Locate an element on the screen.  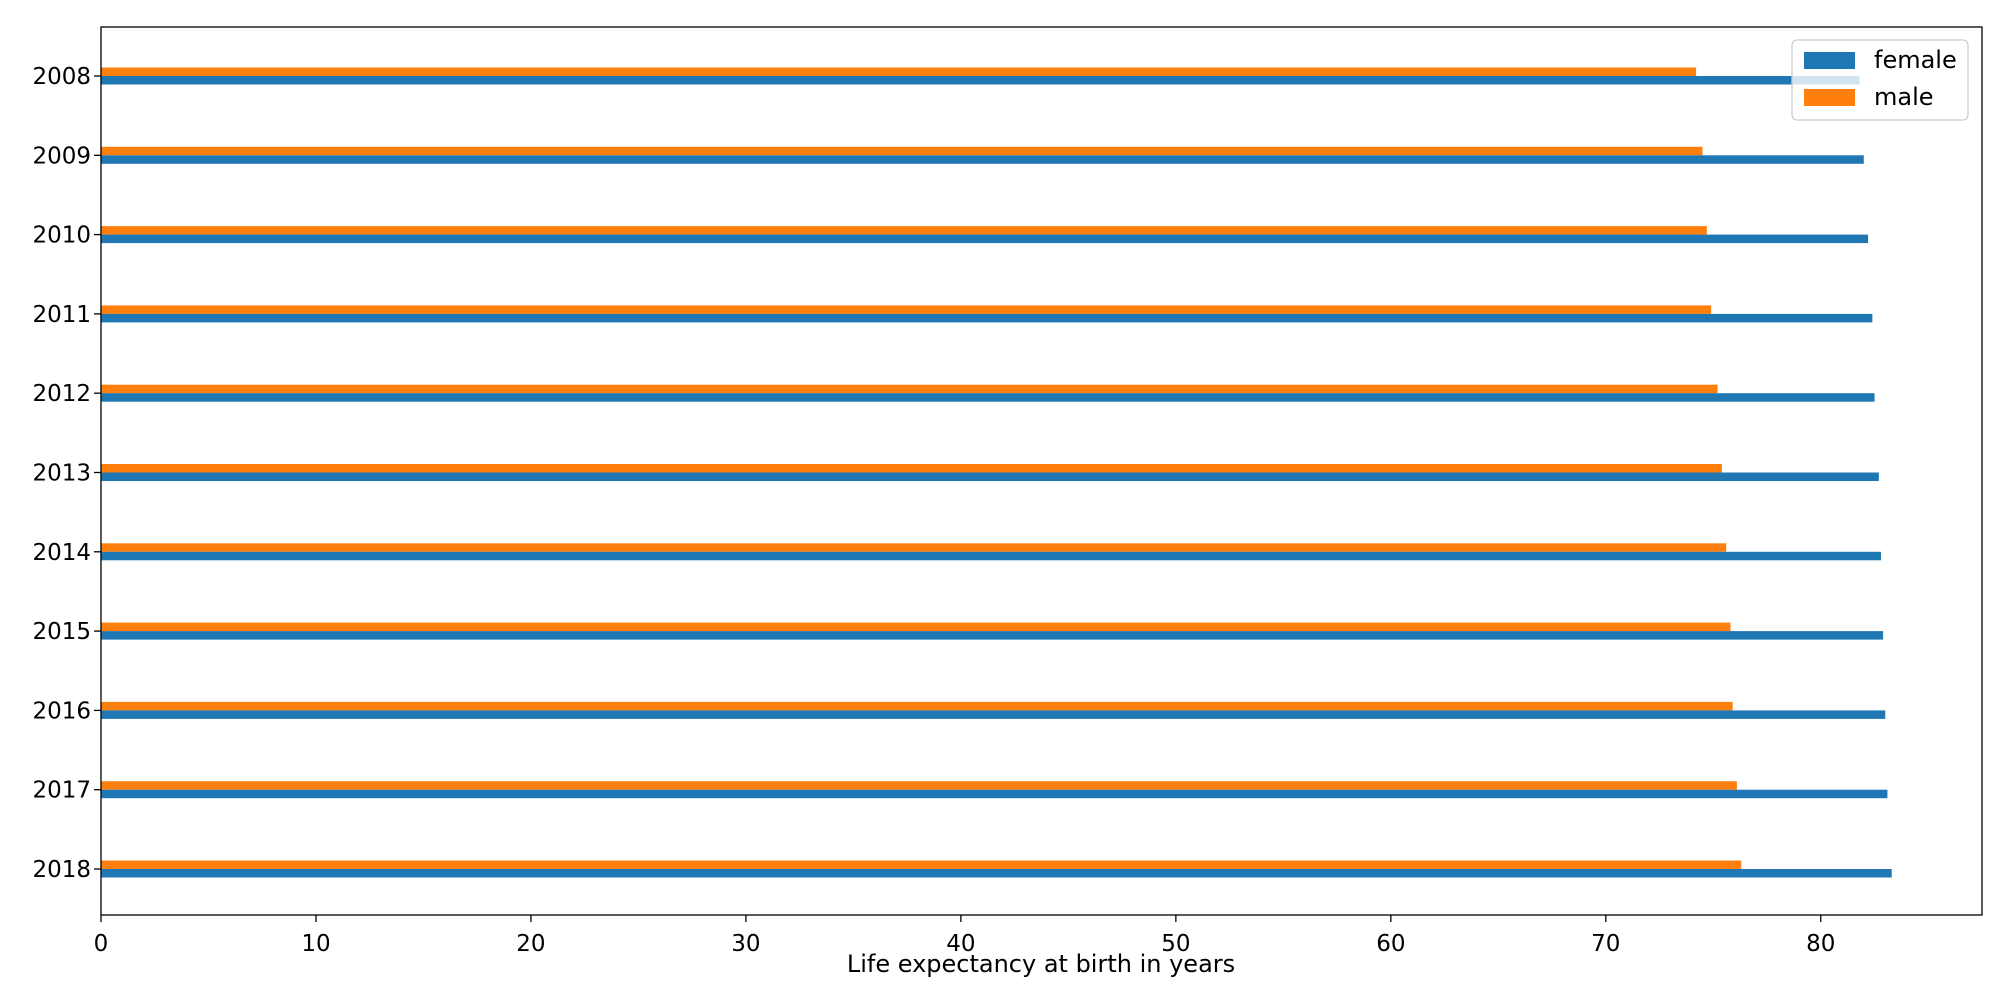
bar-female-2010 is located at coordinates (985, 239).